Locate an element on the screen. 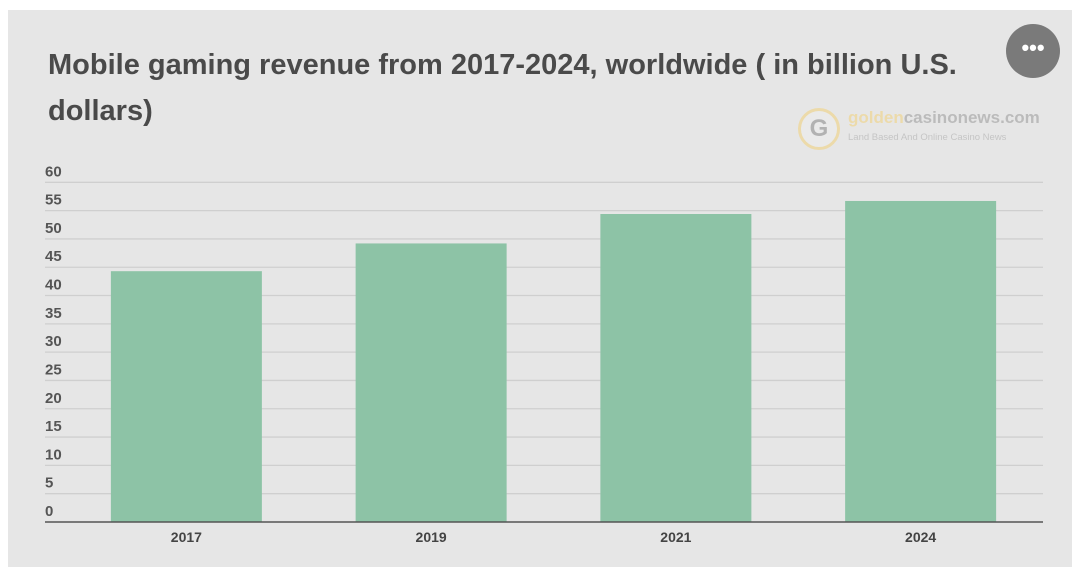 This screenshot has height=569, width=1080. y-tick-label: 5 is located at coordinates (49, 483).